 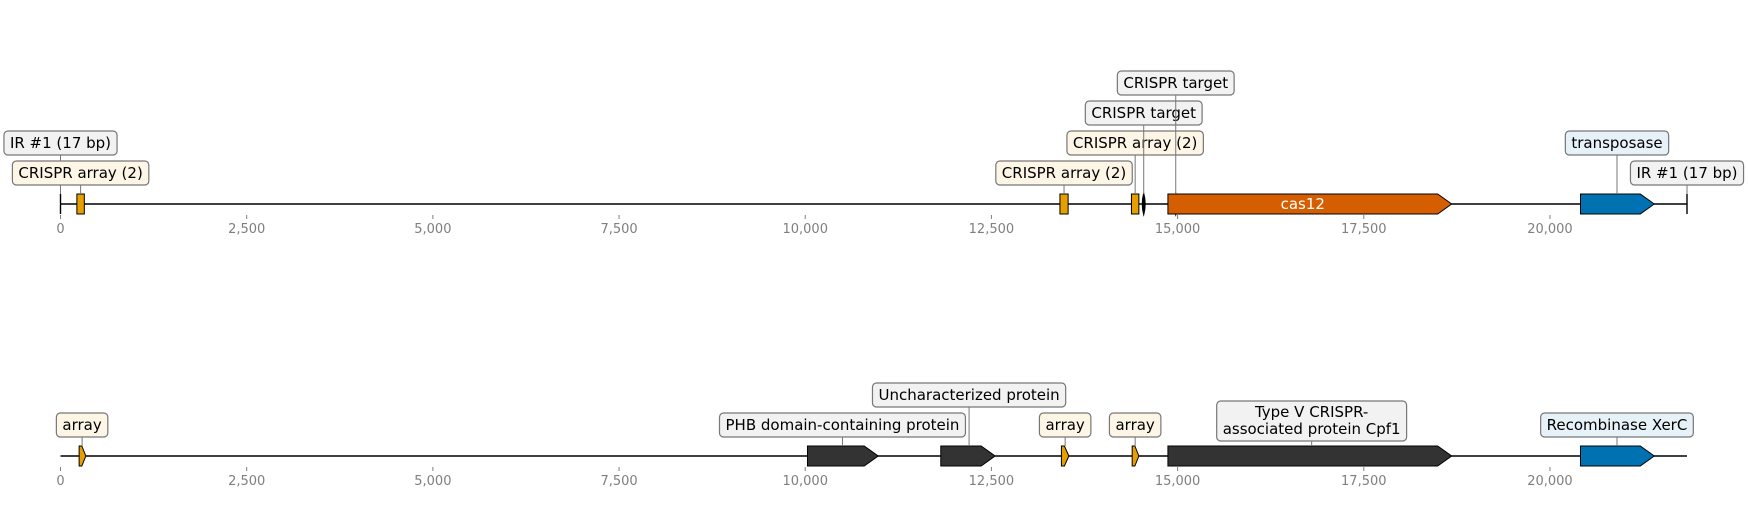 I want to click on cas12-label: cas12, so click(x=1303, y=204).